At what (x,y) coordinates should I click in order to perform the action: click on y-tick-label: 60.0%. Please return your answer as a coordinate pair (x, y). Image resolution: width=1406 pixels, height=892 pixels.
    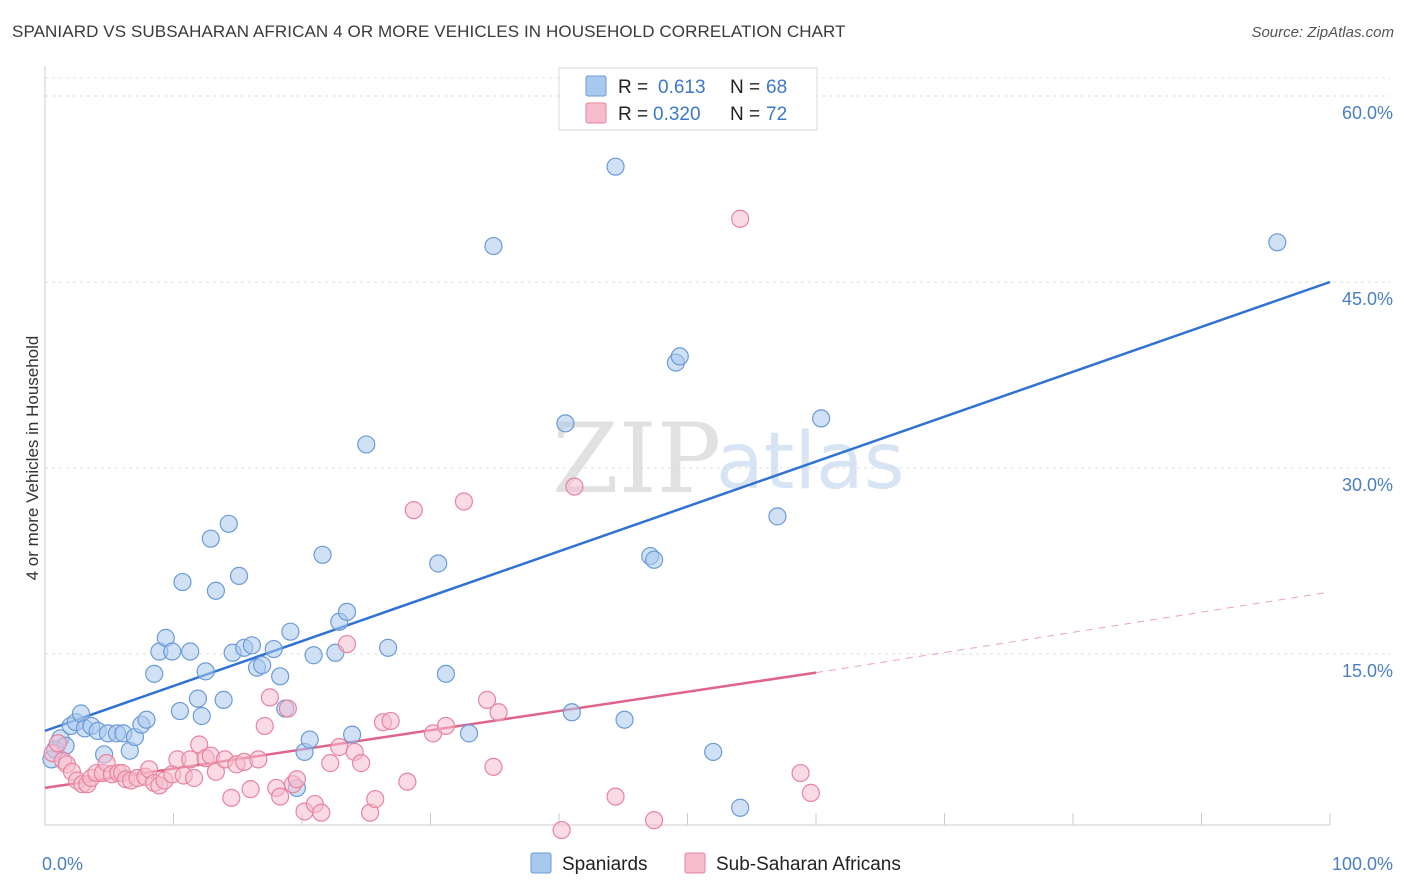
    Looking at the image, I should click on (1367, 113).